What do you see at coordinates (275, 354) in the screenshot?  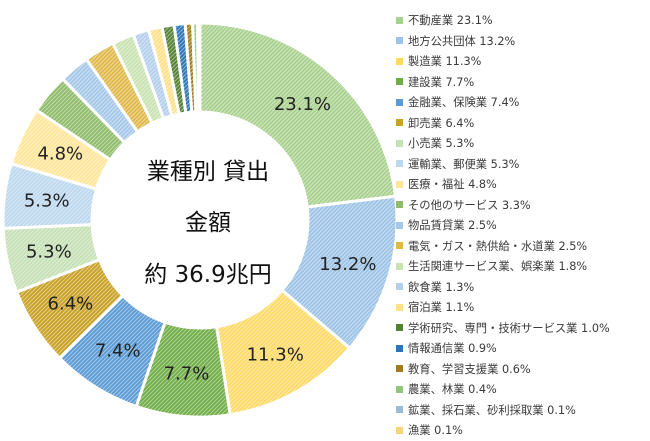 I see `slice-label-3: 11.3%` at bounding box center [275, 354].